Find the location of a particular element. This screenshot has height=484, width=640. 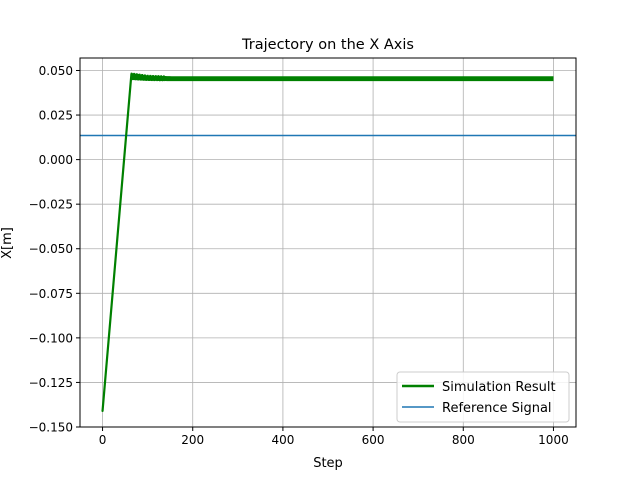

x-tick-label: 1000 is located at coordinates (553, 440).